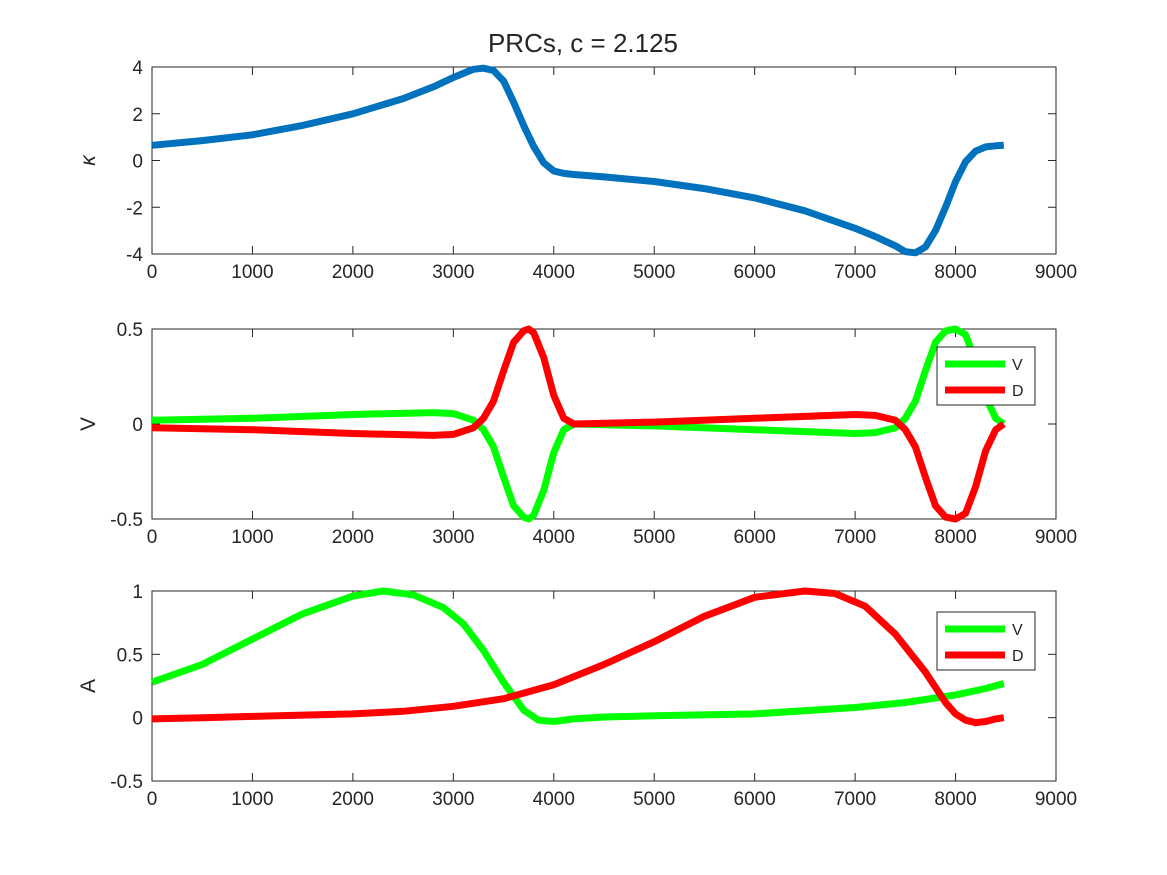  Describe the element at coordinates (353, 272) in the screenshot. I see `kappa-xtick-label: 2000` at that location.